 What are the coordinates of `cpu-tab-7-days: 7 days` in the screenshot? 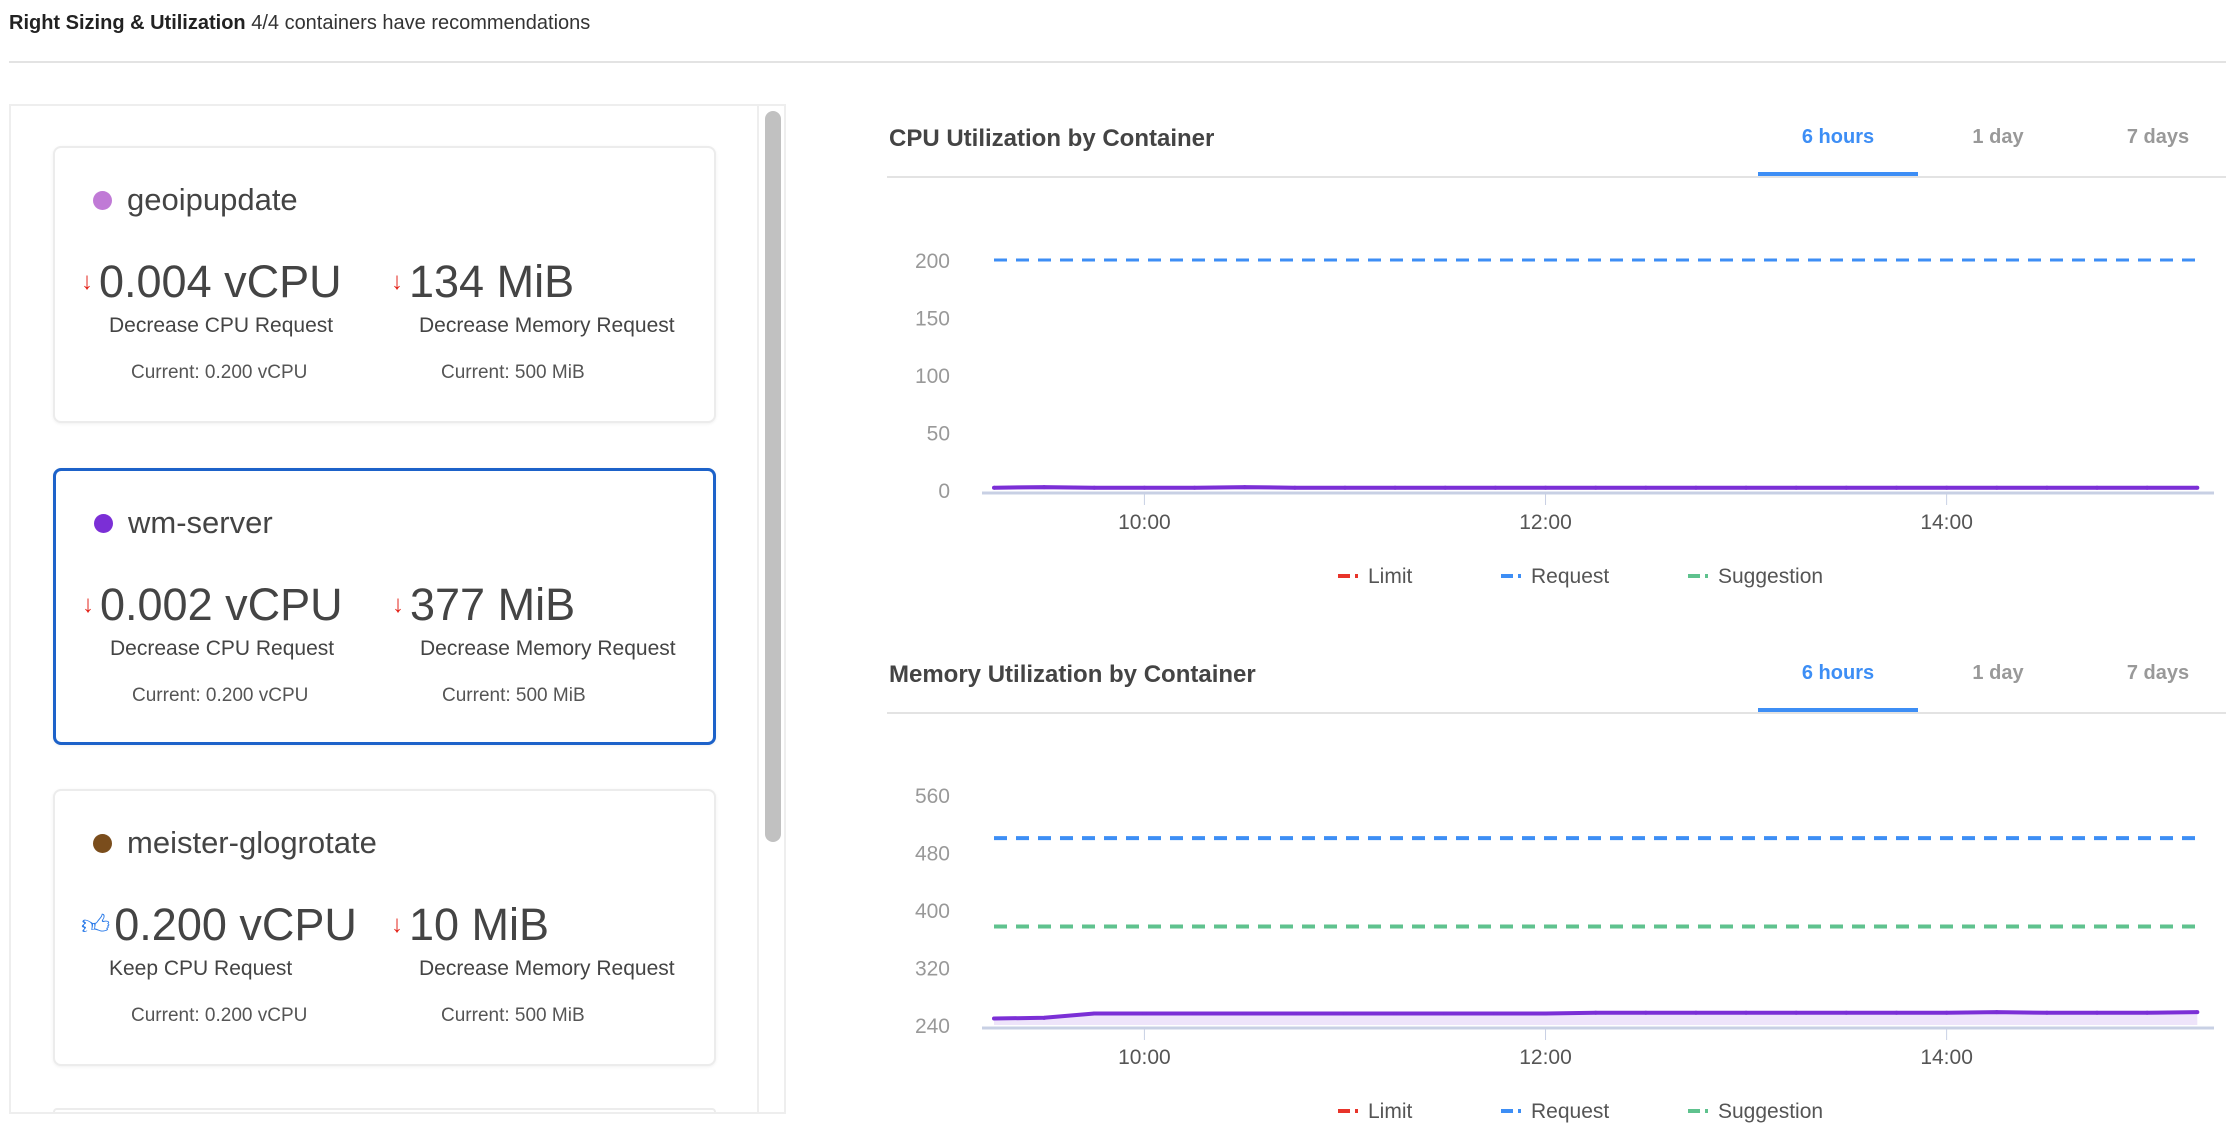 It's located at (2158, 137).